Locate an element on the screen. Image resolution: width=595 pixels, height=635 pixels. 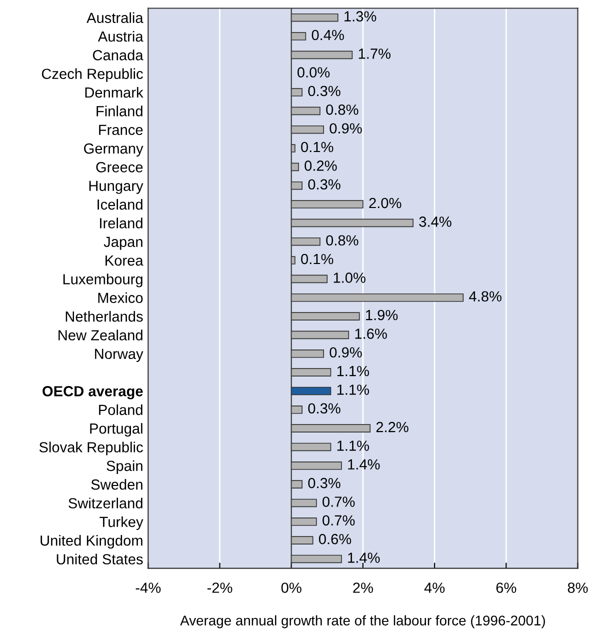
data-label: 0.0% is located at coordinates (313, 72).